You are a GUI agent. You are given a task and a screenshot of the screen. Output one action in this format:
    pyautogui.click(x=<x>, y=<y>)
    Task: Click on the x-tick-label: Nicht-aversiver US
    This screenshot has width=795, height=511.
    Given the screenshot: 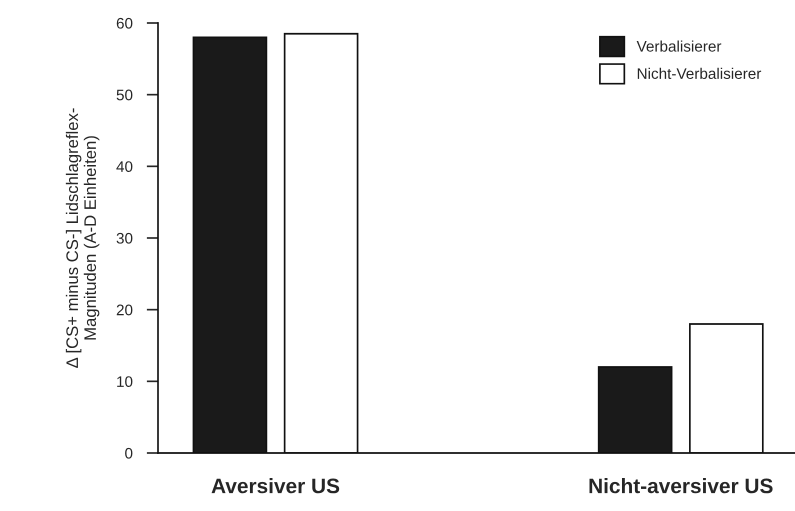 What is the action you would take?
    pyautogui.click(x=681, y=486)
    